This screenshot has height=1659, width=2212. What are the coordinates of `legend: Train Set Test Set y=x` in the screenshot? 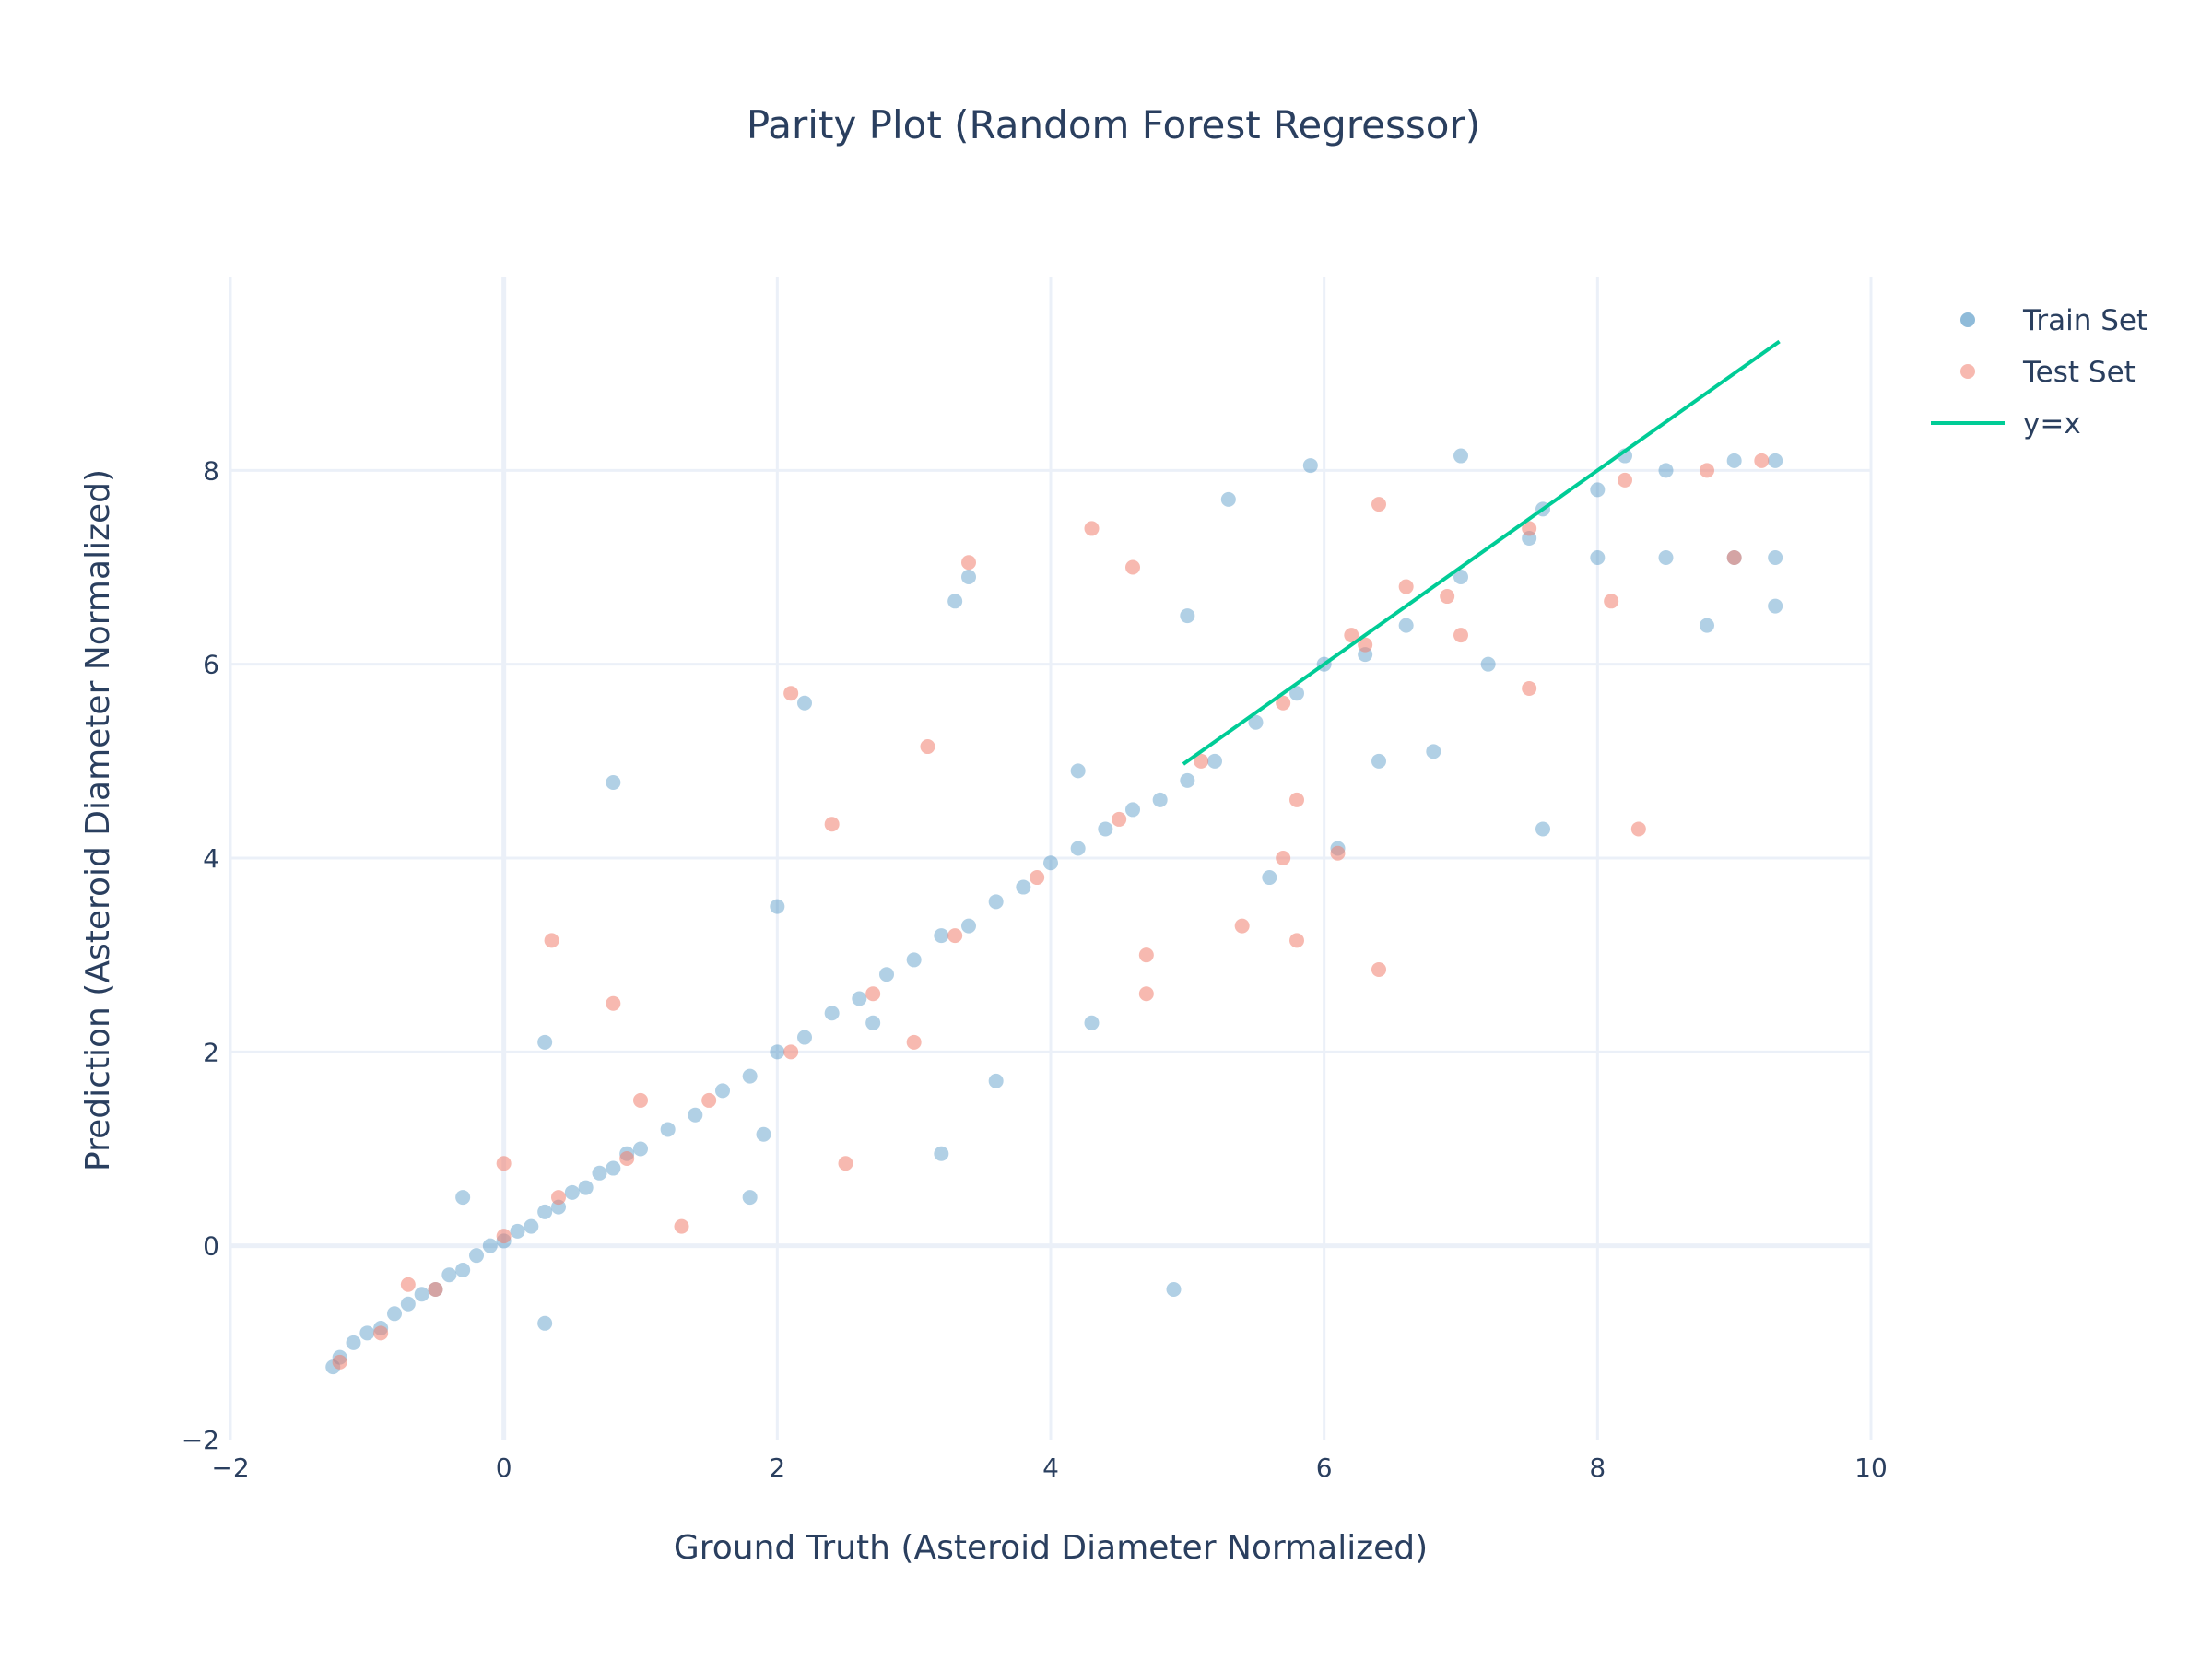 It's located at (2039, 372).